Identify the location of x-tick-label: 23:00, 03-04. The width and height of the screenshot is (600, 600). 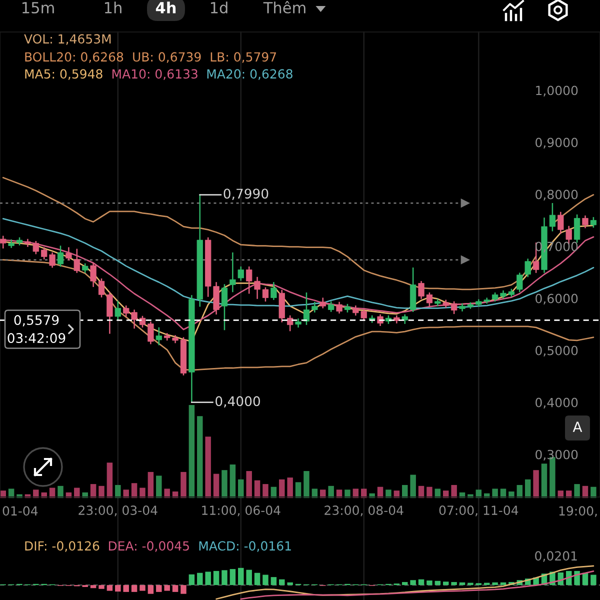
(118, 511).